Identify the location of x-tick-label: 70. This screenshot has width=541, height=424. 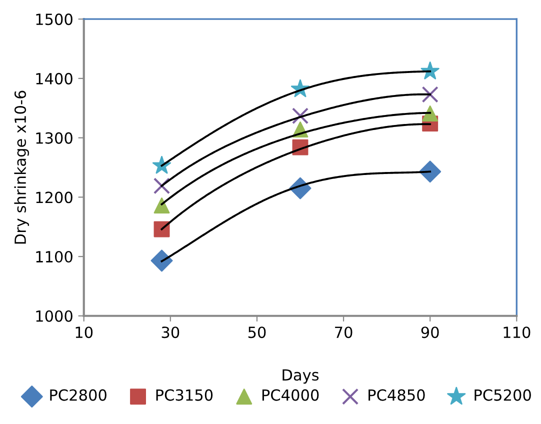
(343, 332).